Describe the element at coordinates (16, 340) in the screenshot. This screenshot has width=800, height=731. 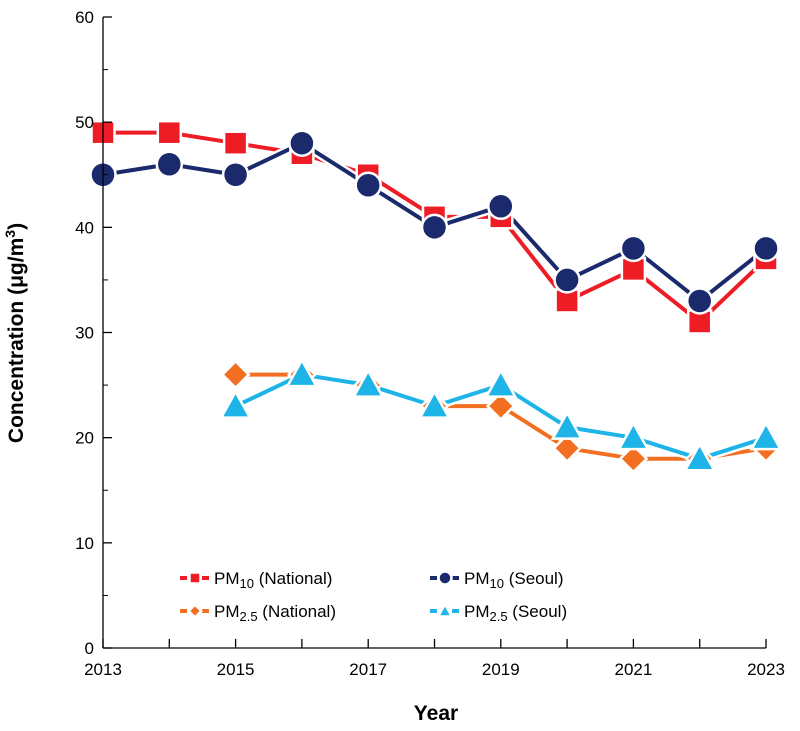
I see `y-axis-title-main: Concentration (μg/m` at that location.